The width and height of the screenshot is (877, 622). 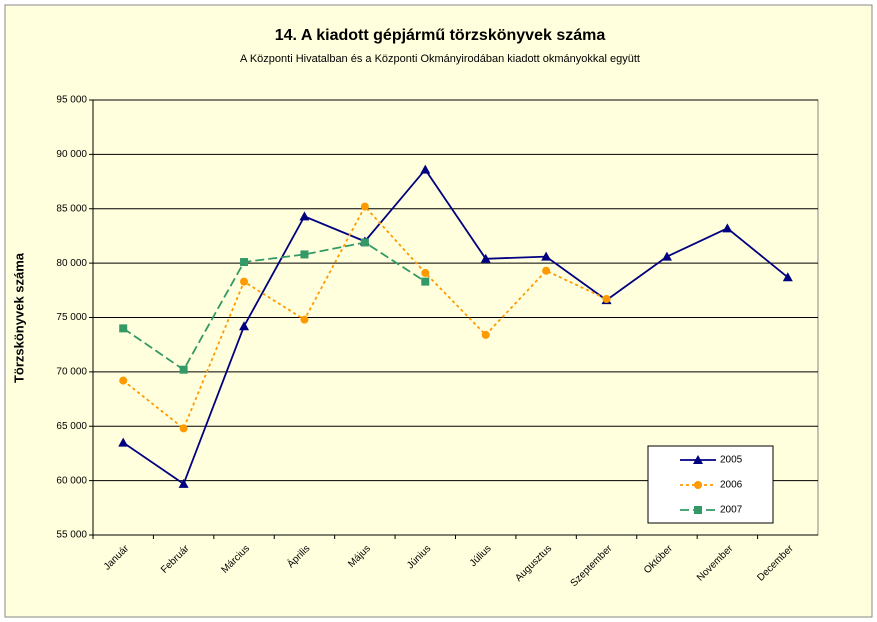 What do you see at coordinates (71, 372) in the screenshot?
I see `y-tick-label: 70 000` at bounding box center [71, 372].